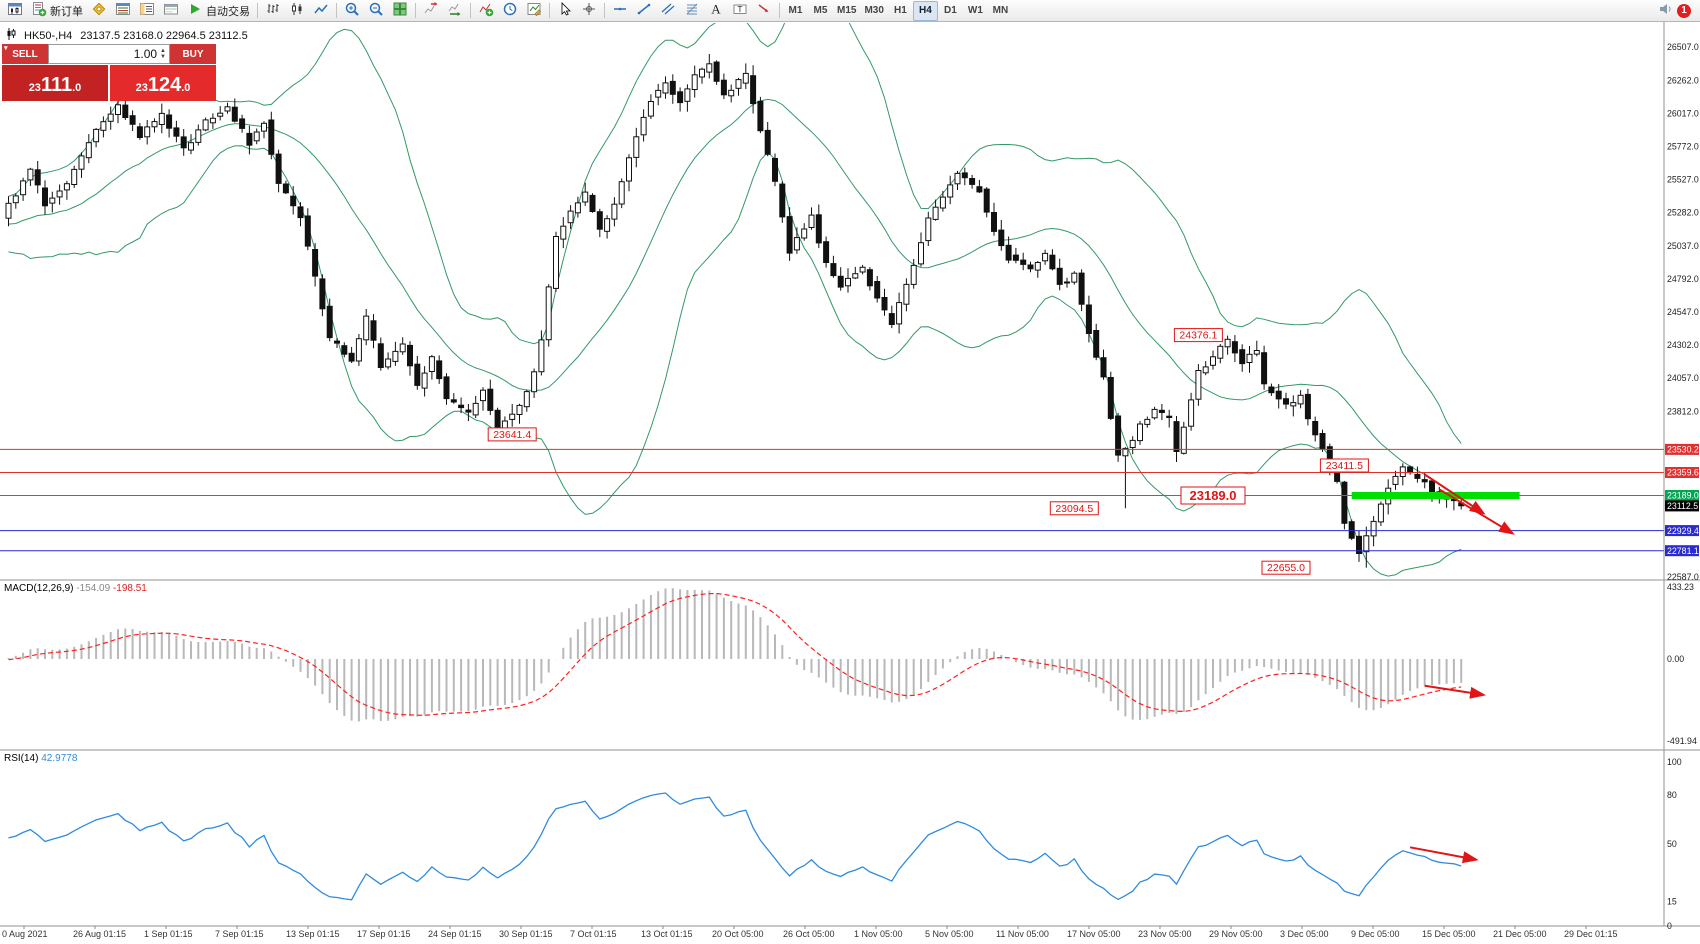  Describe the element at coordinates (1198, 335) in the screenshot. I see `price-callout: 24376.1` at that location.